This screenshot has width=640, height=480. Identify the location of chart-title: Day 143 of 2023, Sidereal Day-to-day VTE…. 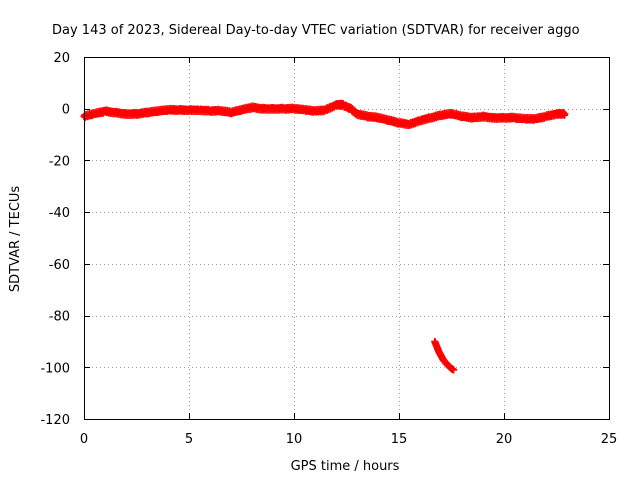
(316, 30).